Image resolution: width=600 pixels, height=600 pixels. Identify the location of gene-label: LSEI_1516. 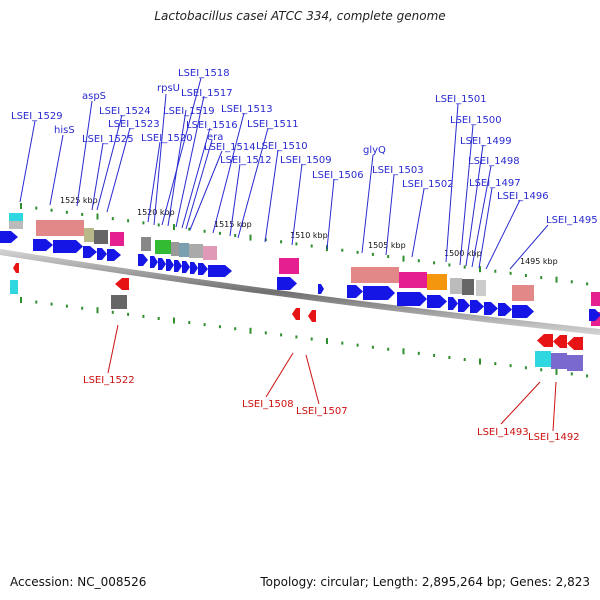
(212, 125).